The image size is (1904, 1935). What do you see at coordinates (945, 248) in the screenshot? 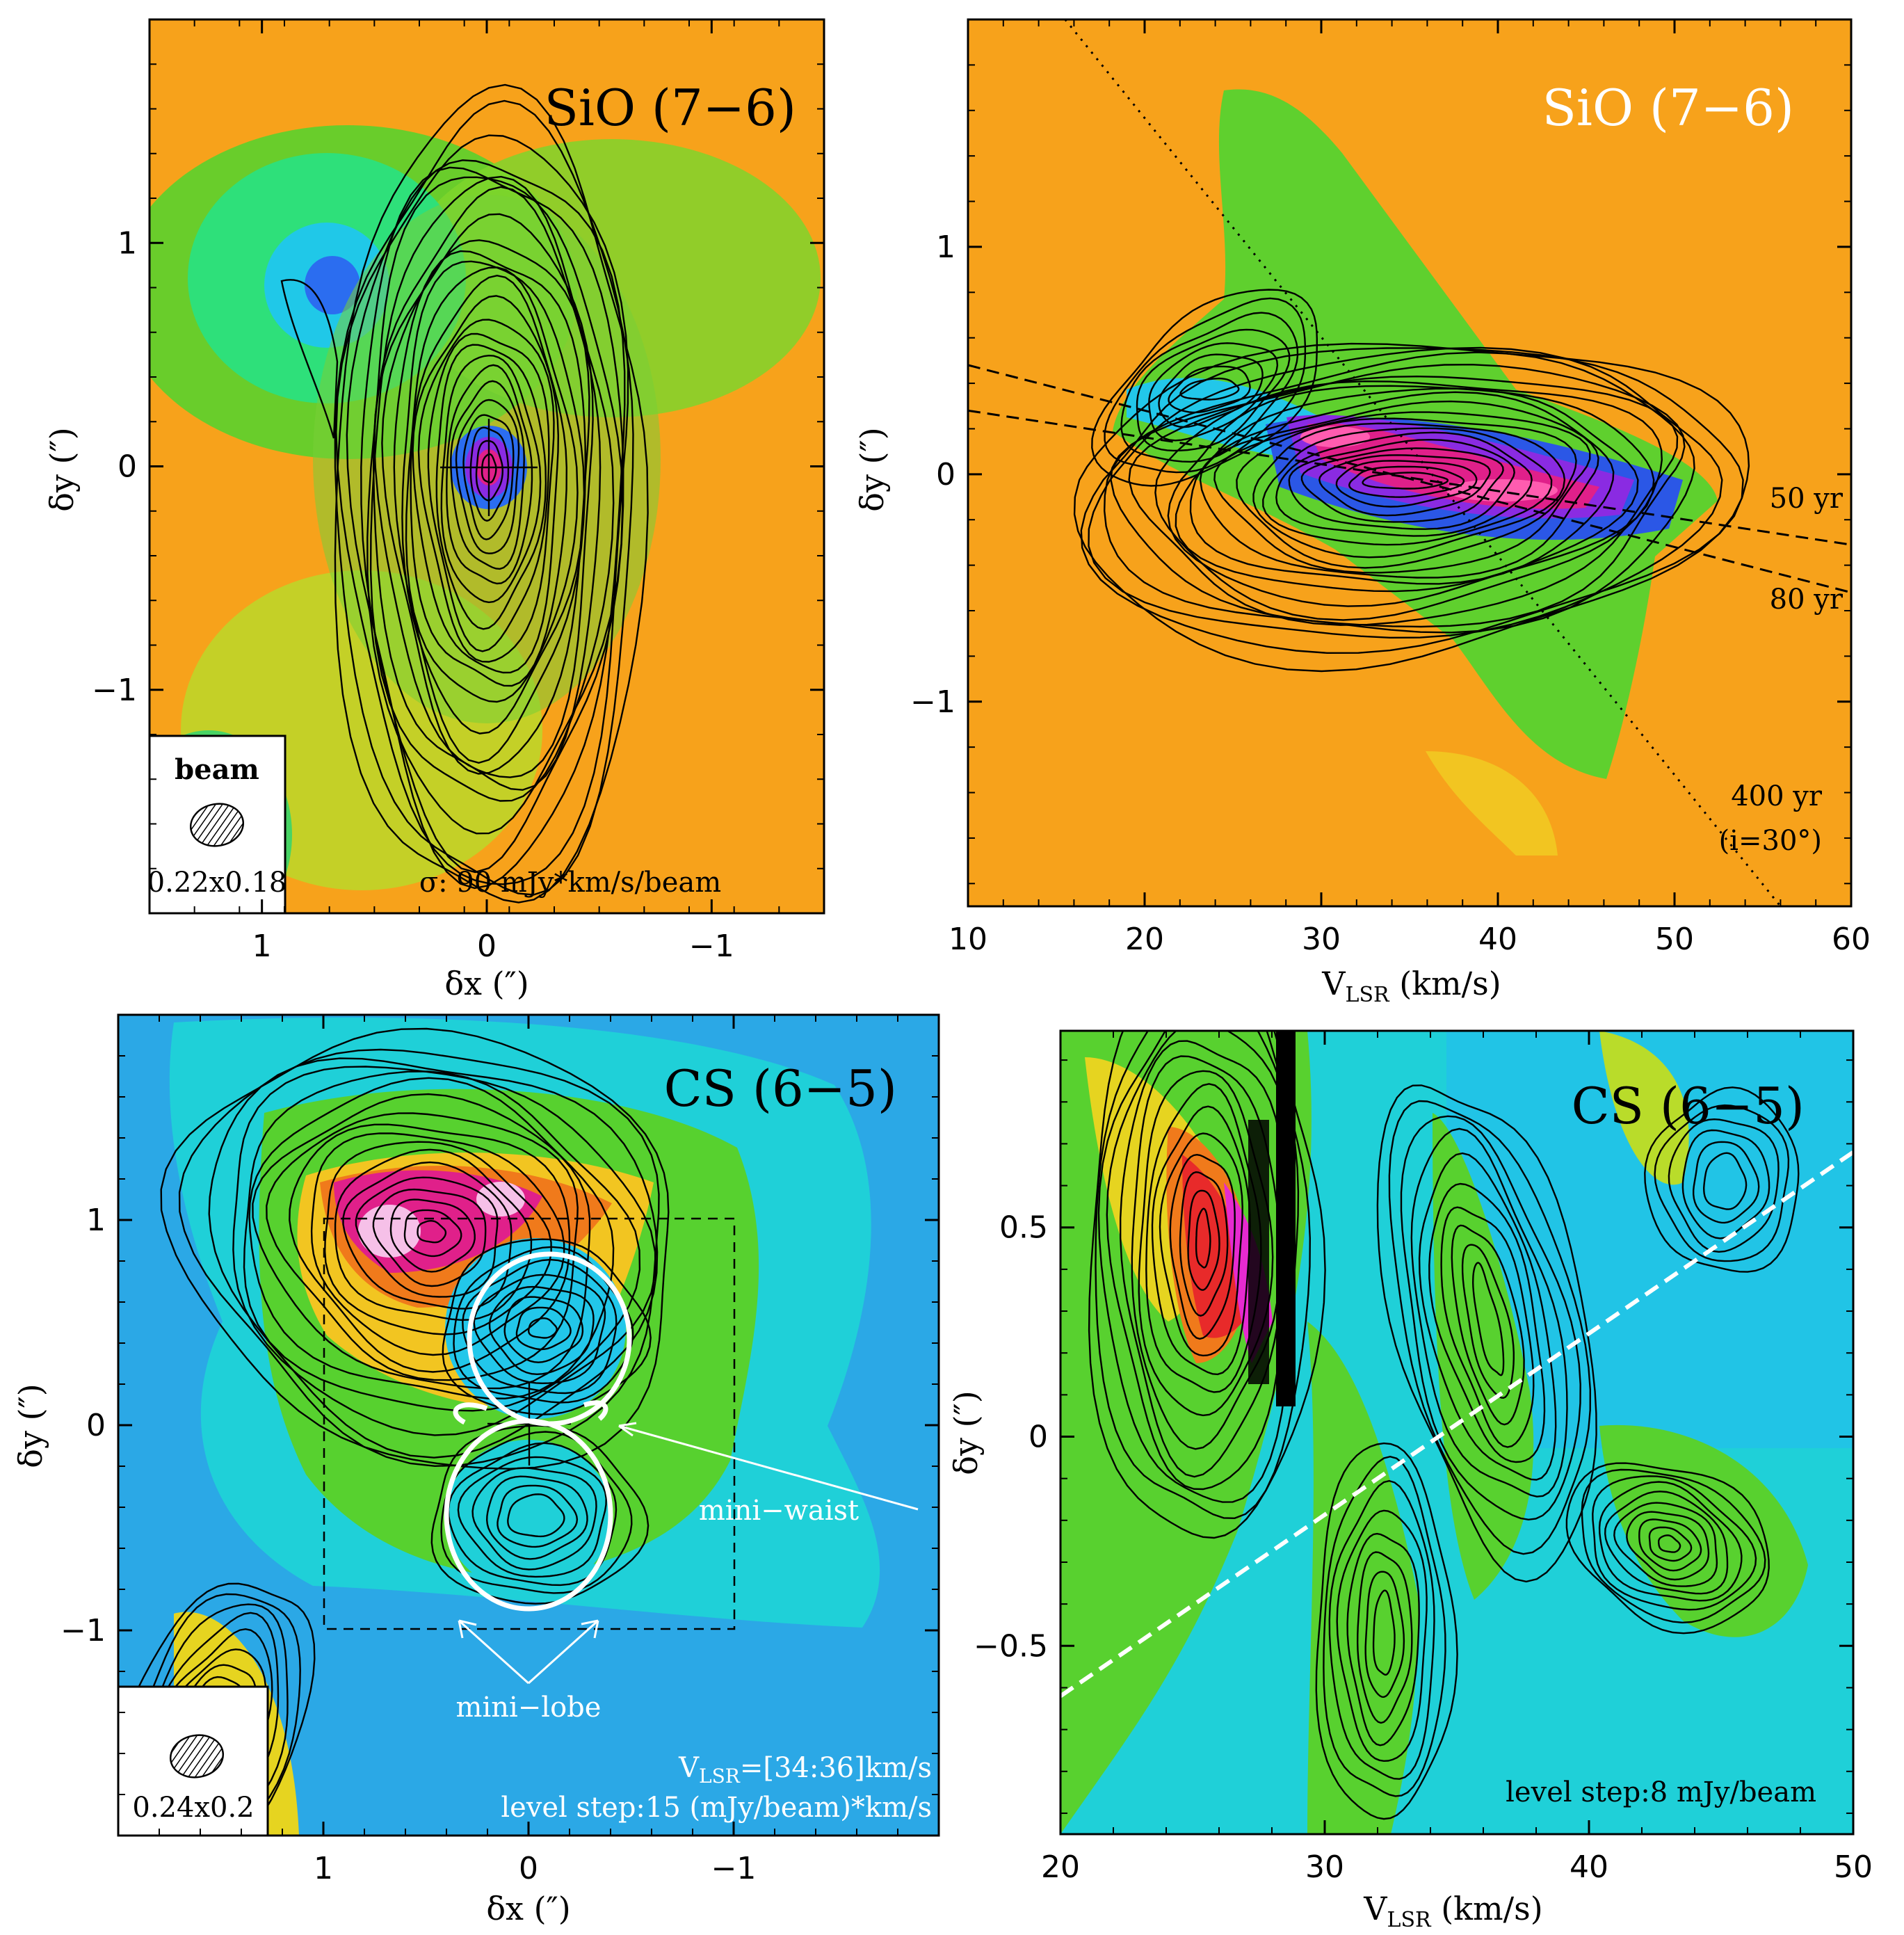
I see `y-tick-label: 1` at bounding box center [945, 248].